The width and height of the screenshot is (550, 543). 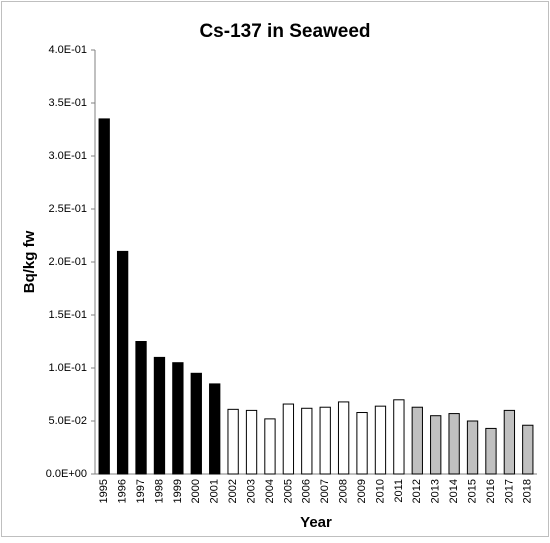 What do you see at coordinates (159, 491) in the screenshot?
I see `x-tick-label: 1998` at bounding box center [159, 491].